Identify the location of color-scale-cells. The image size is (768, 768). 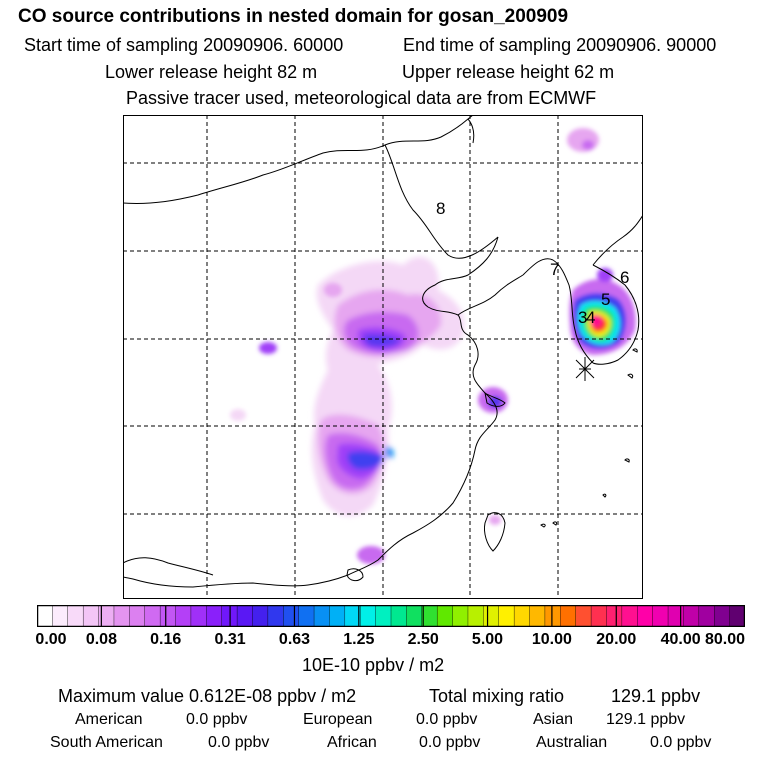
(391, 616).